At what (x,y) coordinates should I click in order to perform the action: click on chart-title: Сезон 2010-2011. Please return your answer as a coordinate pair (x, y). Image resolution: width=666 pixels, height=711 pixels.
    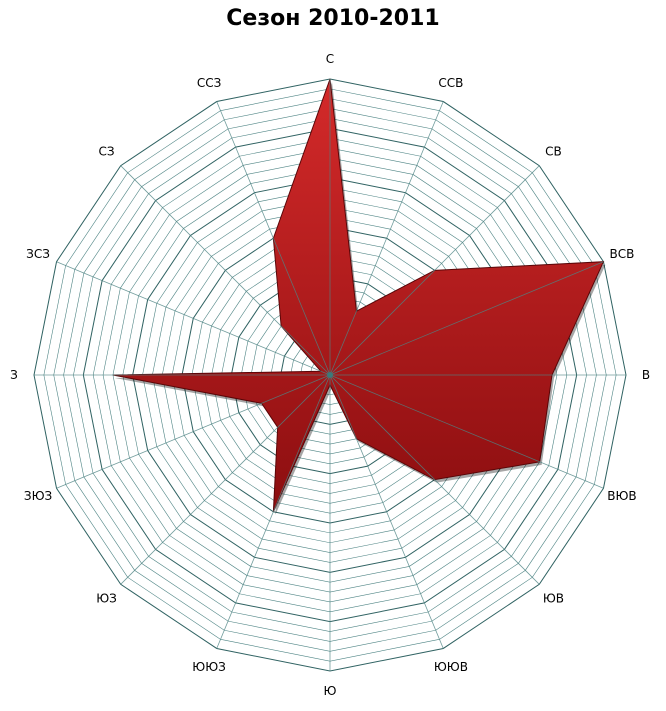
    Looking at the image, I should click on (333, 18).